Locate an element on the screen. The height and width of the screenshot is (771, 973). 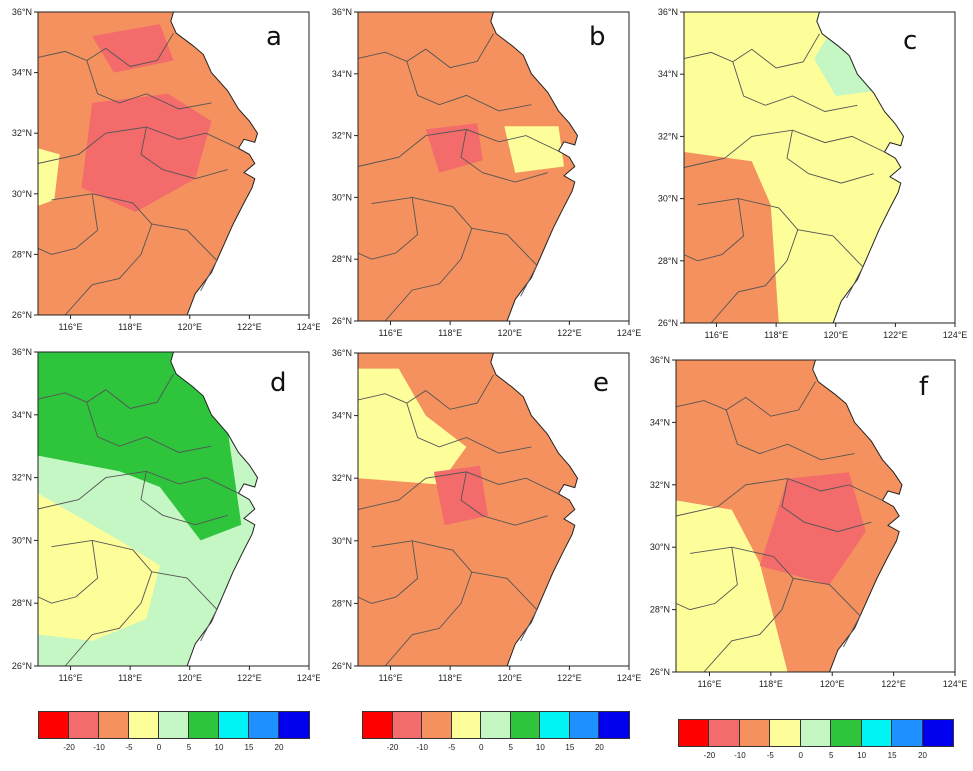
panel-letter: a is located at coordinates (274, 37).